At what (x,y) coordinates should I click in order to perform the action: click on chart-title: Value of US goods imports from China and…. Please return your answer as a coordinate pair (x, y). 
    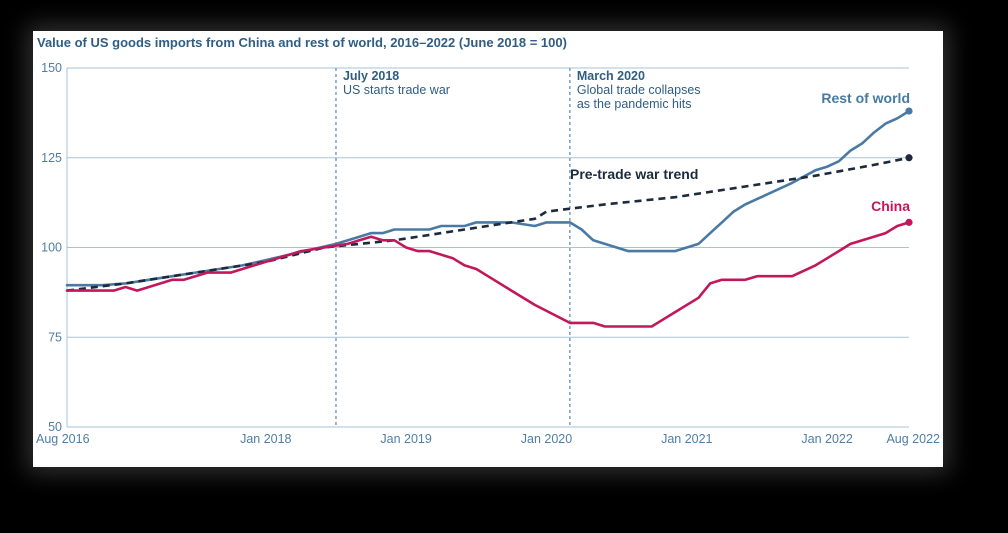
    Looking at the image, I should click on (302, 42).